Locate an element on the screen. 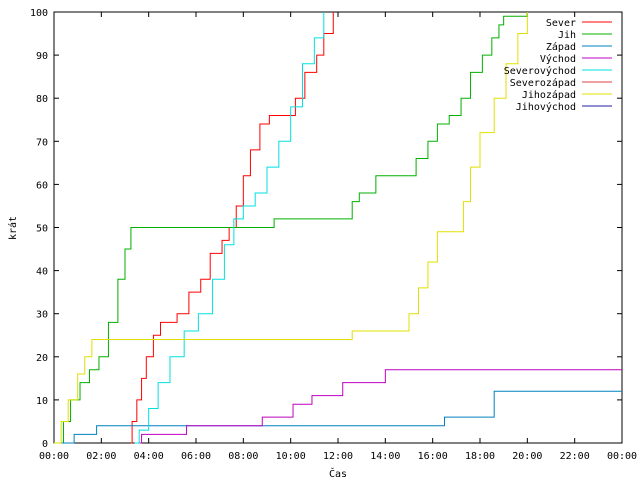  y-axis-label: krát is located at coordinates (13, 228).